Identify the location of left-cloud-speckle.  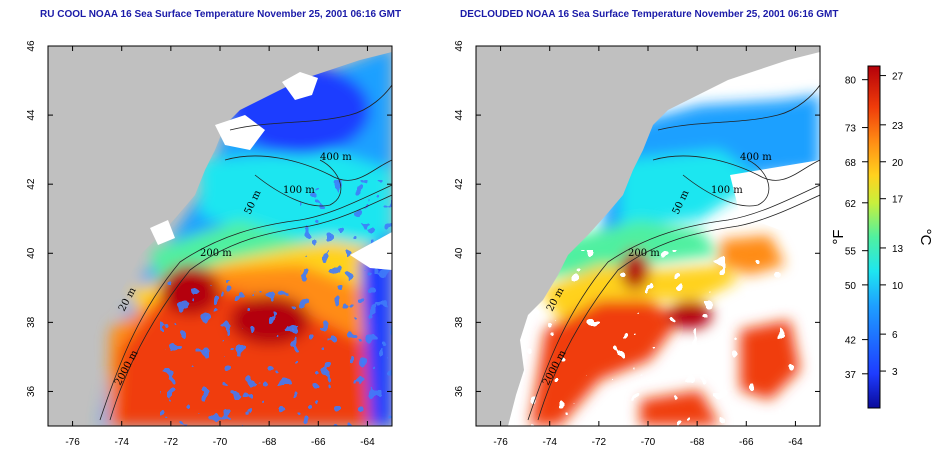
(276, 303).